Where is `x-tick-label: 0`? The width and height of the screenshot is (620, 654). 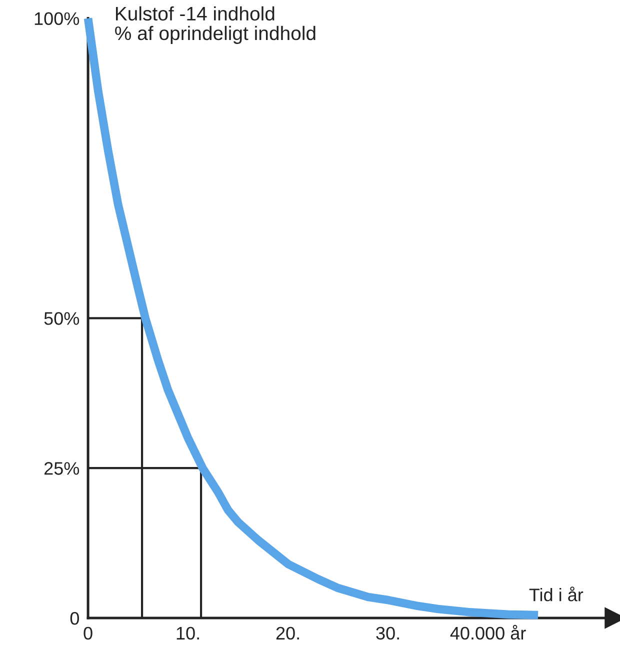 x-tick-label: 0 is located at coordinates (88, 633).